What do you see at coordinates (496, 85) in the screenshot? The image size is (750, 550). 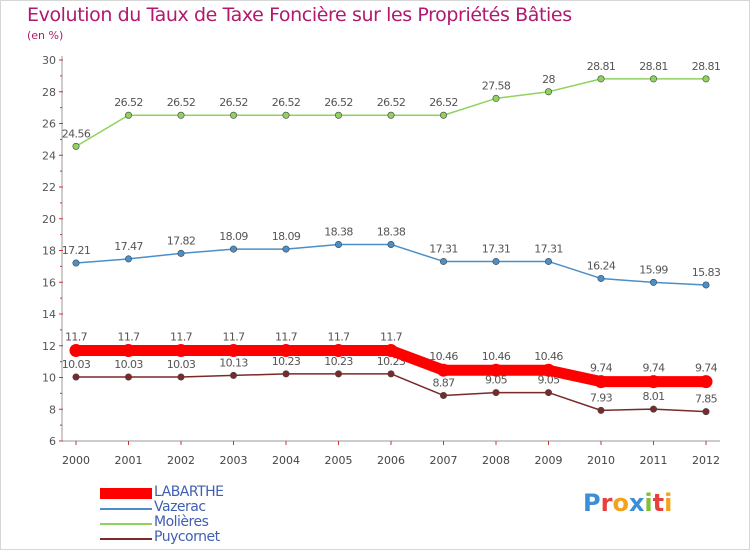 I see `data-label: 27.58` at bounding box center [496, 85].